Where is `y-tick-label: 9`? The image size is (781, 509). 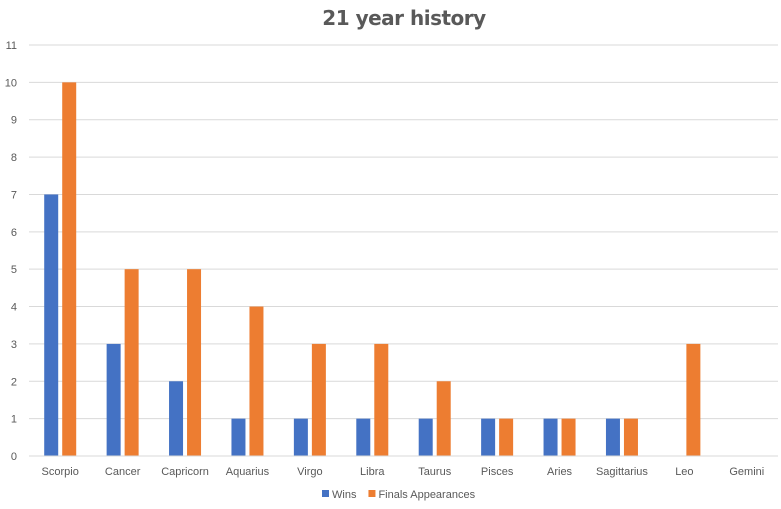 y-tick-label: 9 is located at coordinates (14, 121).